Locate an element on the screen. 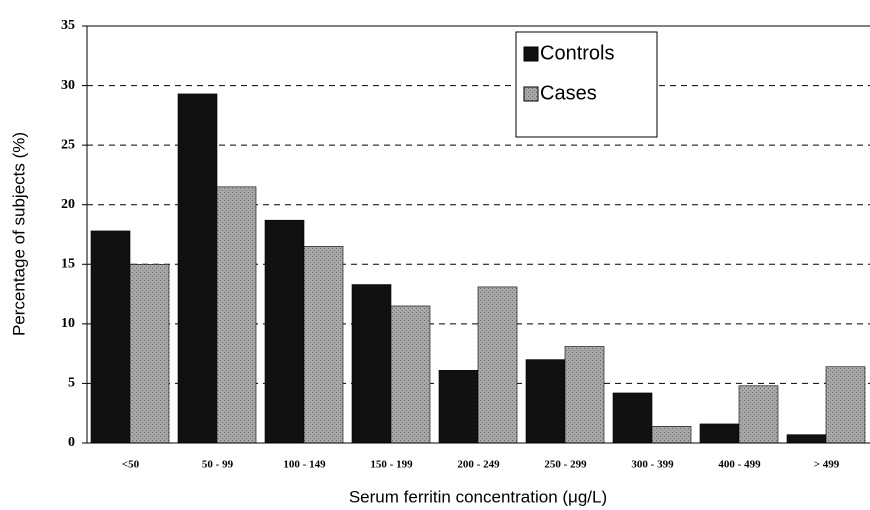 Image resolution: width=870 pixels, height=510 pixels. x-tick-label: > 499 is located at coordinates (827, 465).